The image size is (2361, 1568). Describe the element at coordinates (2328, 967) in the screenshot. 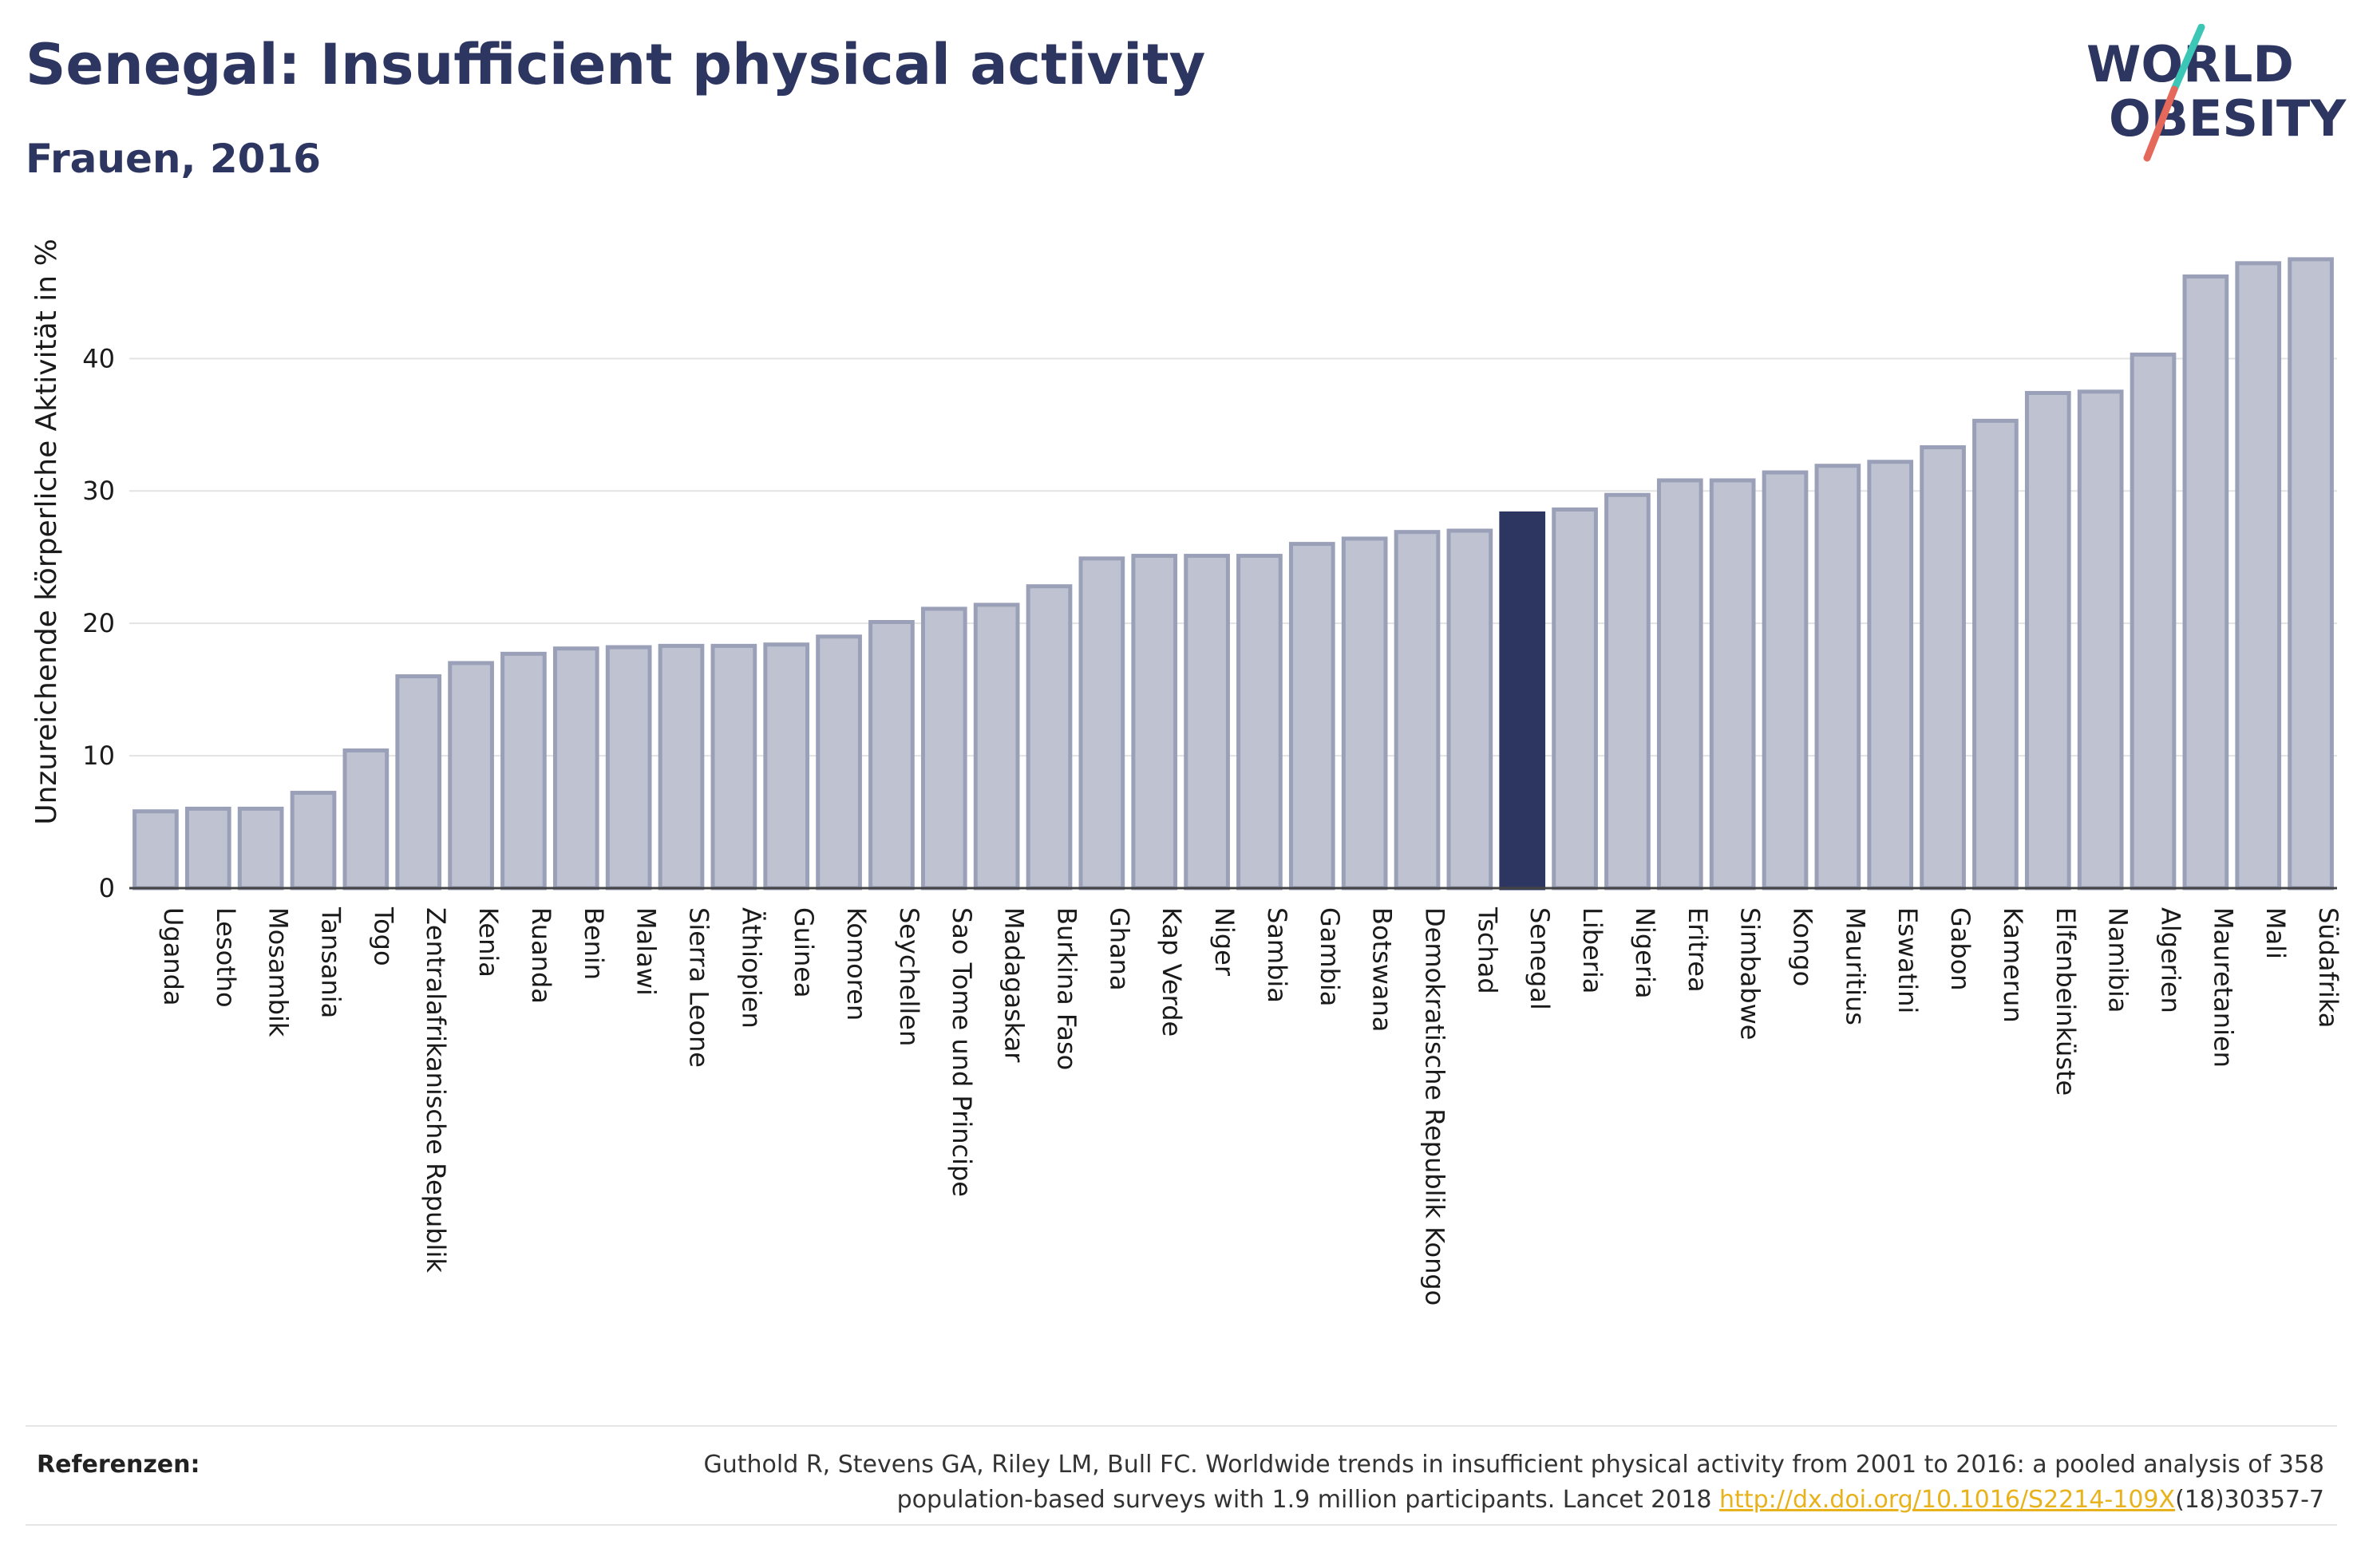

I see `x-tick-label: Südafrika` at that location.